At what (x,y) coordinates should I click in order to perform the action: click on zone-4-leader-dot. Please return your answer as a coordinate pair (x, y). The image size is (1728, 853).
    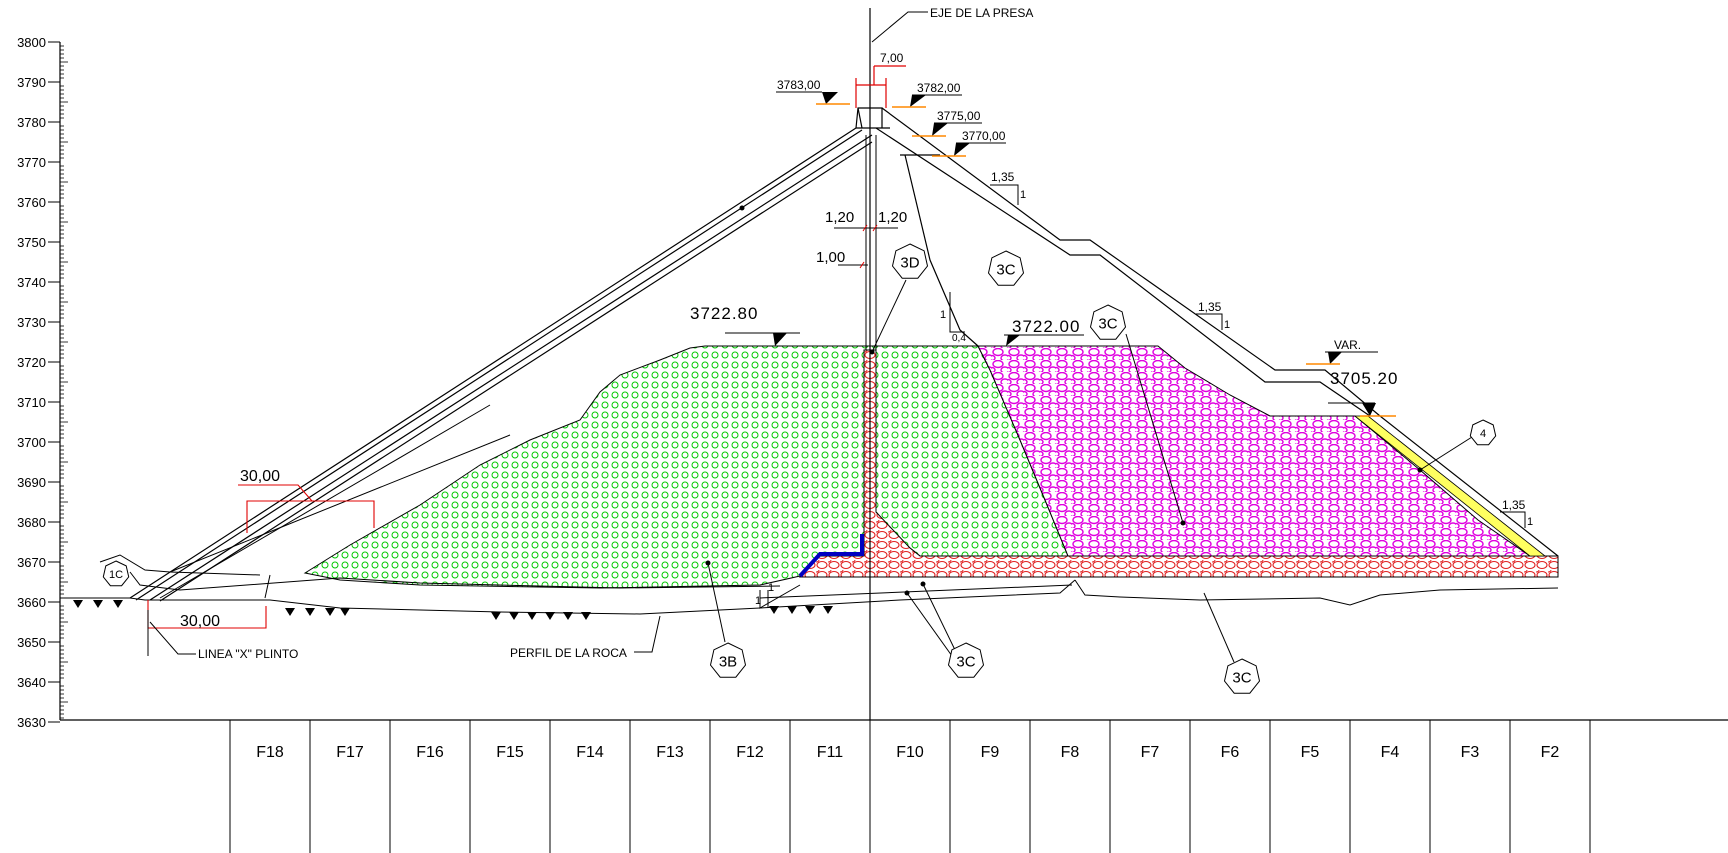
    Looking at the image, I should click on (1420, 470).